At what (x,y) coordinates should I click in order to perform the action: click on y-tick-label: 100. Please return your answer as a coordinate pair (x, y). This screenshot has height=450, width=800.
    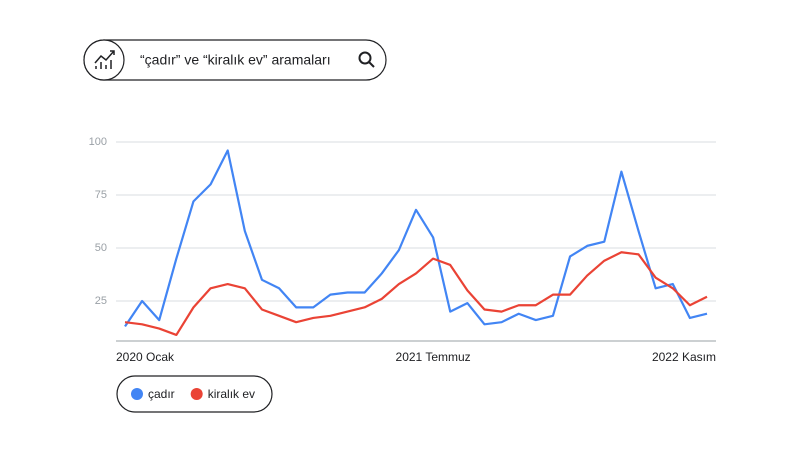
    Looking at the image, I should click on (98, 142).